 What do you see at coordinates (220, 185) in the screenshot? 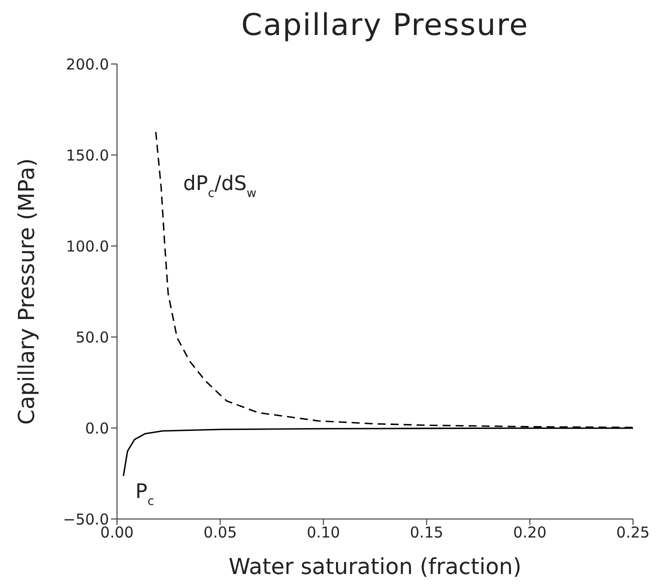
I see `series-label: dP$_{c}$/dS$_{w}$` at bounding box center [220, 185].